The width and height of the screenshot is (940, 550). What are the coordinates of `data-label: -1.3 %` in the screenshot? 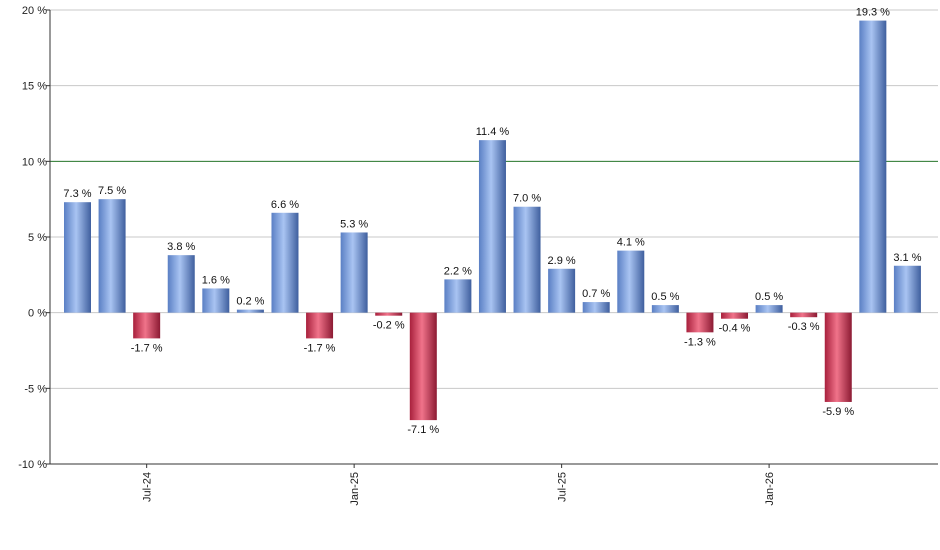 It's located at (700, 342).